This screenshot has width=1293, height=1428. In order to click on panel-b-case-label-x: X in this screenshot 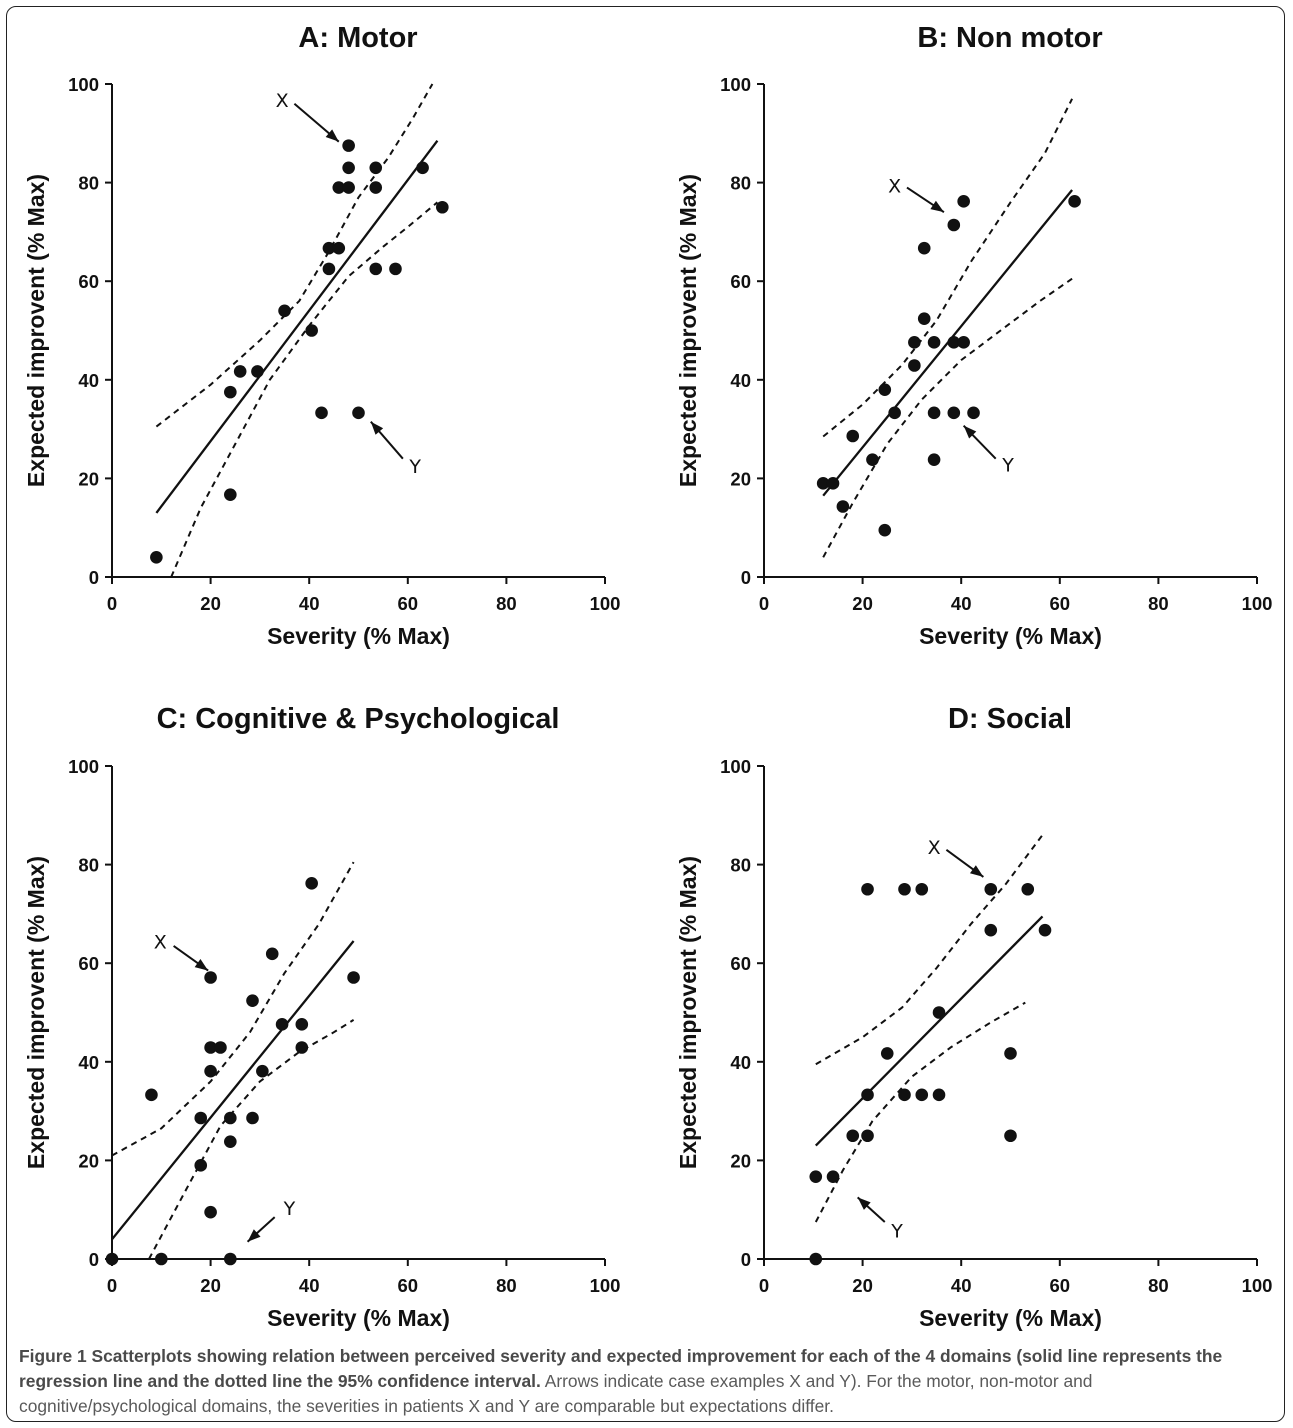, I will do `click(894, 187)`.